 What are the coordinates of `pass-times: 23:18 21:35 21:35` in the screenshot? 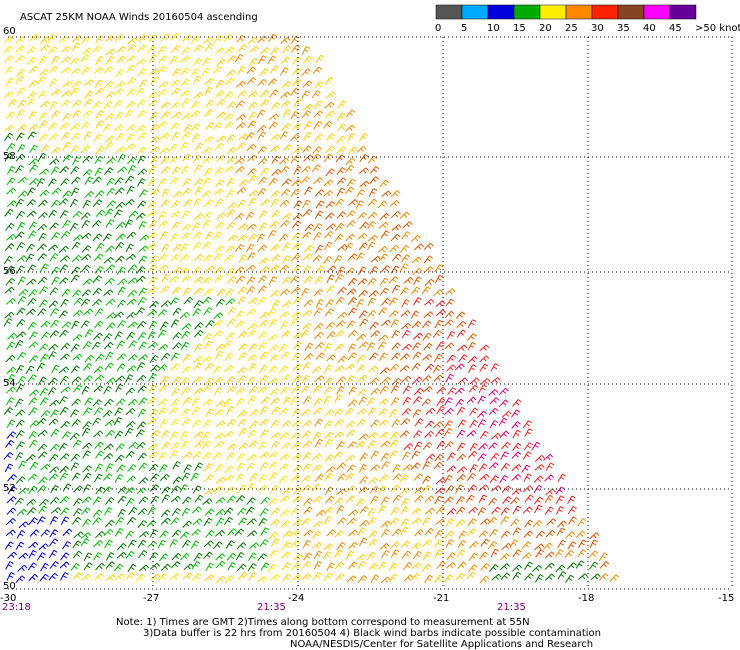 It's located at (264, 607).